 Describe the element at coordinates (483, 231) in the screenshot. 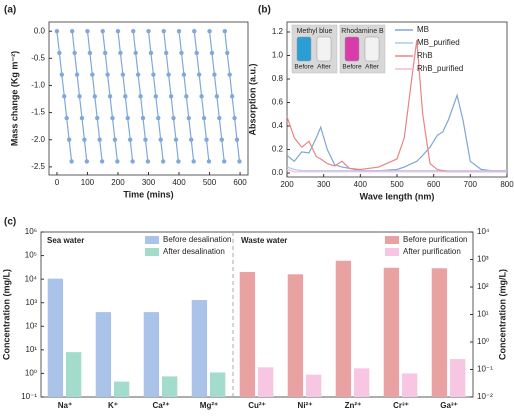

I see `y2-tick-label: 10⁴` at that location.